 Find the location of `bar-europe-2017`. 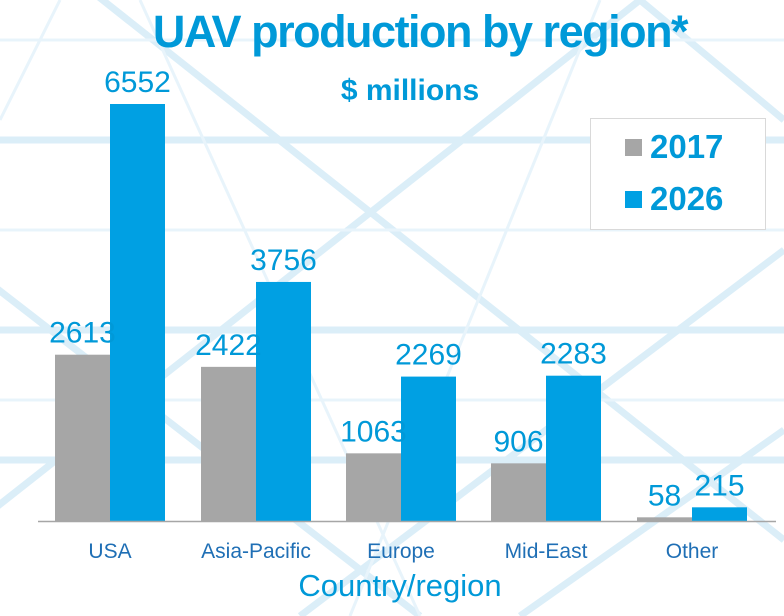

bar-europe-2017 is located at coordinates (373, 487).